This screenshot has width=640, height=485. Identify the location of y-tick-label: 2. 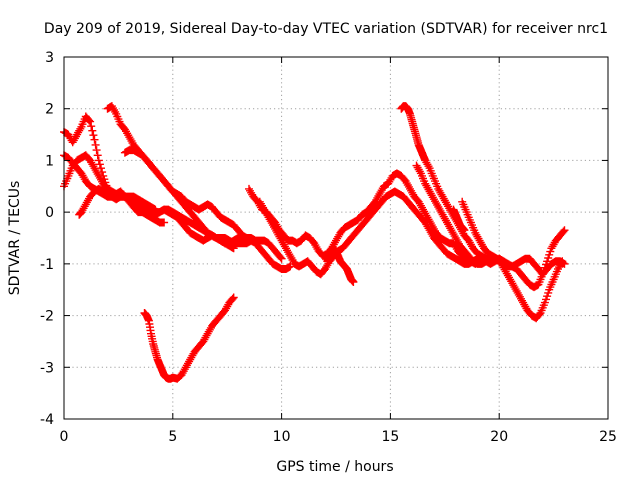
(49, 110).